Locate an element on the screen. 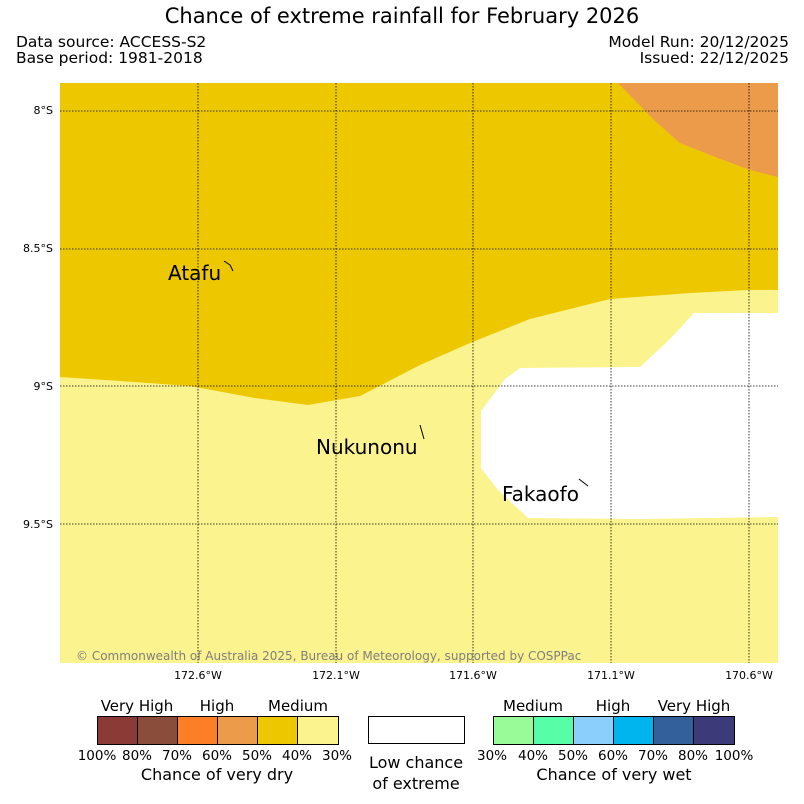  wet-legend-caption: Chance of very wet is located at coordinates (614, 774).